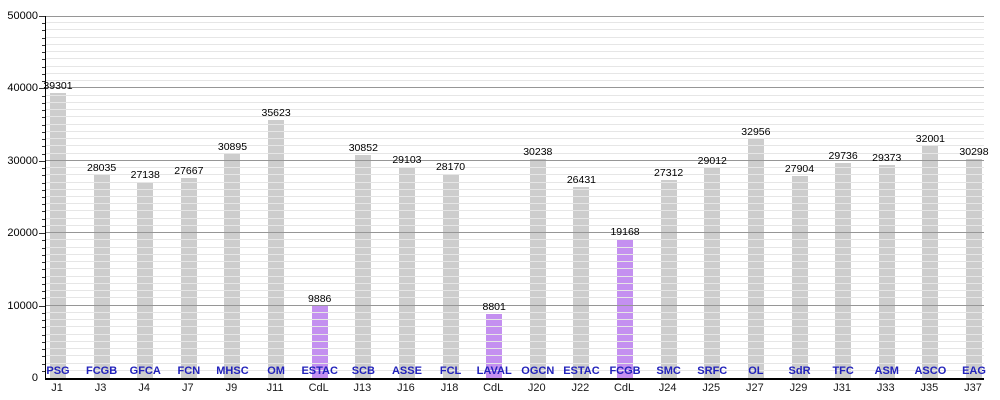 This screenshot has height=400, width=1000. Describe the element at coordinates (973, 388) in the screenshot. I see `matchday-label: J37` at that location.